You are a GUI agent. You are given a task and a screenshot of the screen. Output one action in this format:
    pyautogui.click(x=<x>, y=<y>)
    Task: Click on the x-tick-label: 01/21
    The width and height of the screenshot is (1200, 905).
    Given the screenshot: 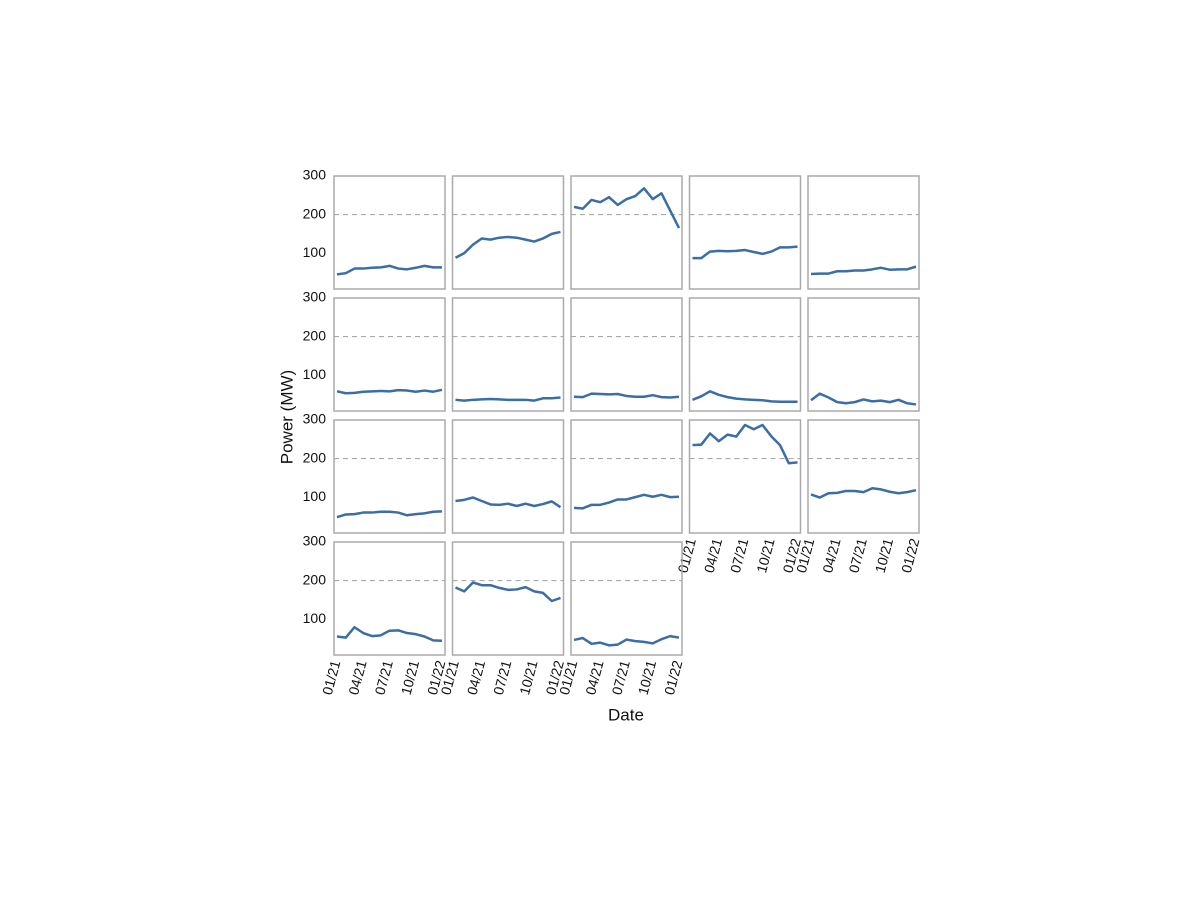 What is the action you would take?
    pyautogui.click(x=331, y=677)
    